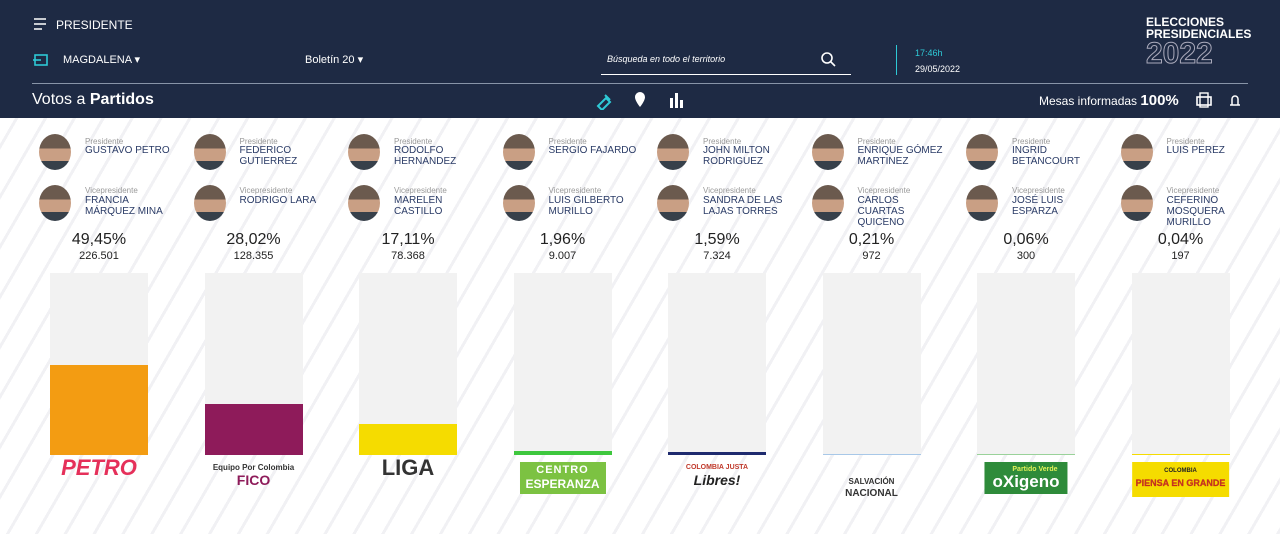  I want to click on party-logo: COLOMBIA JUSTA Libres!, so click(717, 475).